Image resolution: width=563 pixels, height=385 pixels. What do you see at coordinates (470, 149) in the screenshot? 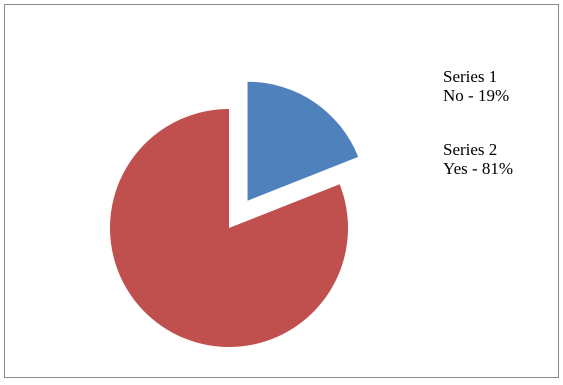
I see `series-name-label: Series 2` at bounding box center [470, 149].